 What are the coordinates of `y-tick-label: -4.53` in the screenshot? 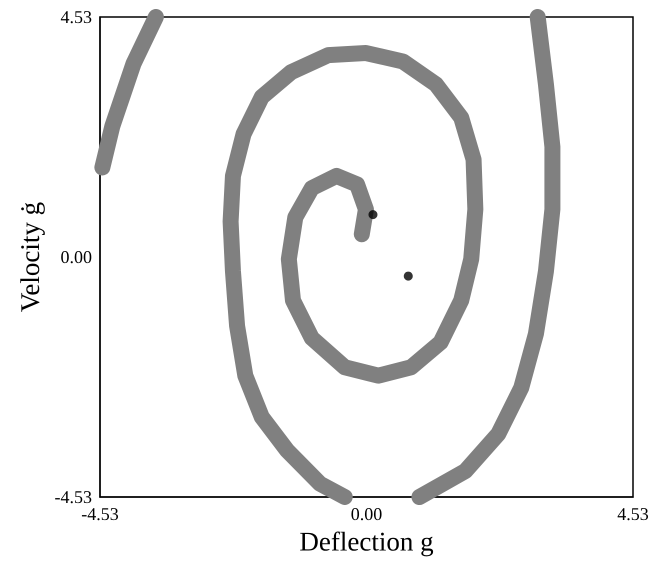 It's located at (73, 497).